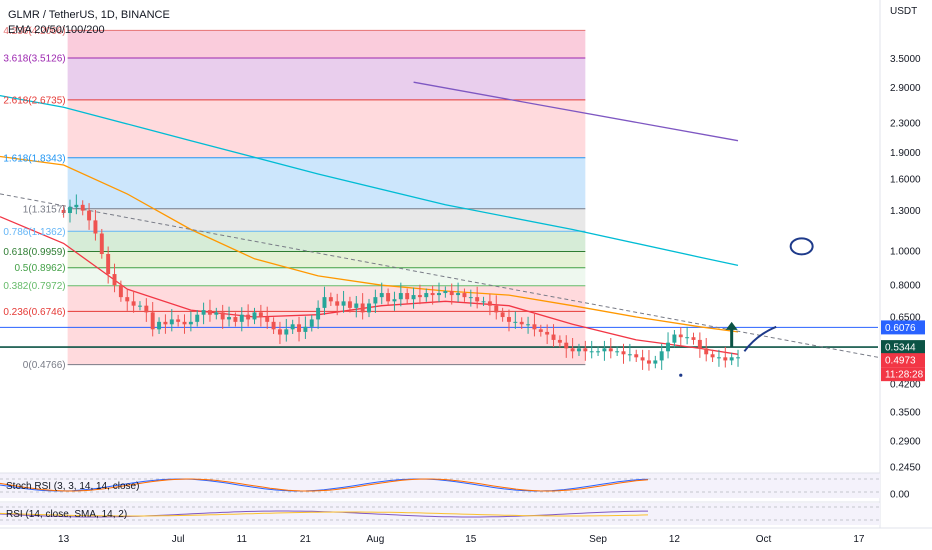  Describe the element at coordinates (905, 124) in the screenshot. I see `price-tick-label: 2.3000` at that location.